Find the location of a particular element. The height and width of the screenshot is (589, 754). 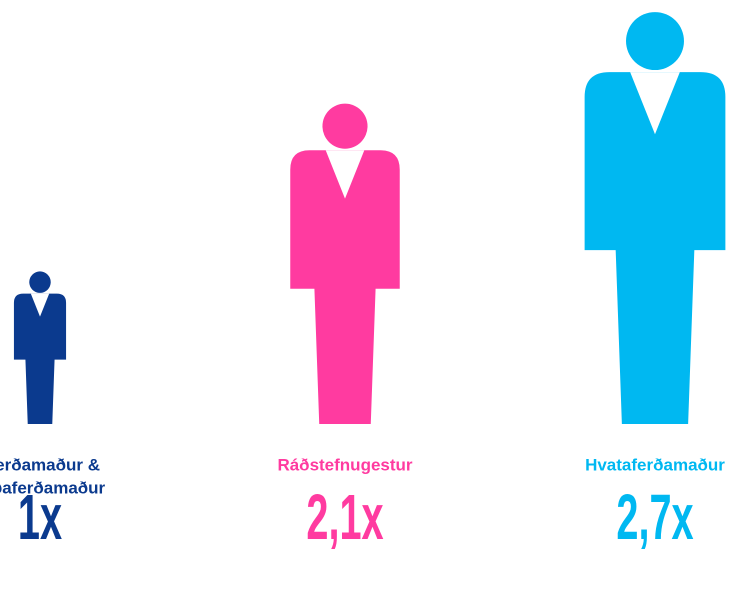

category-label: Hvataferðamaður is located at coordinates (655, 464).